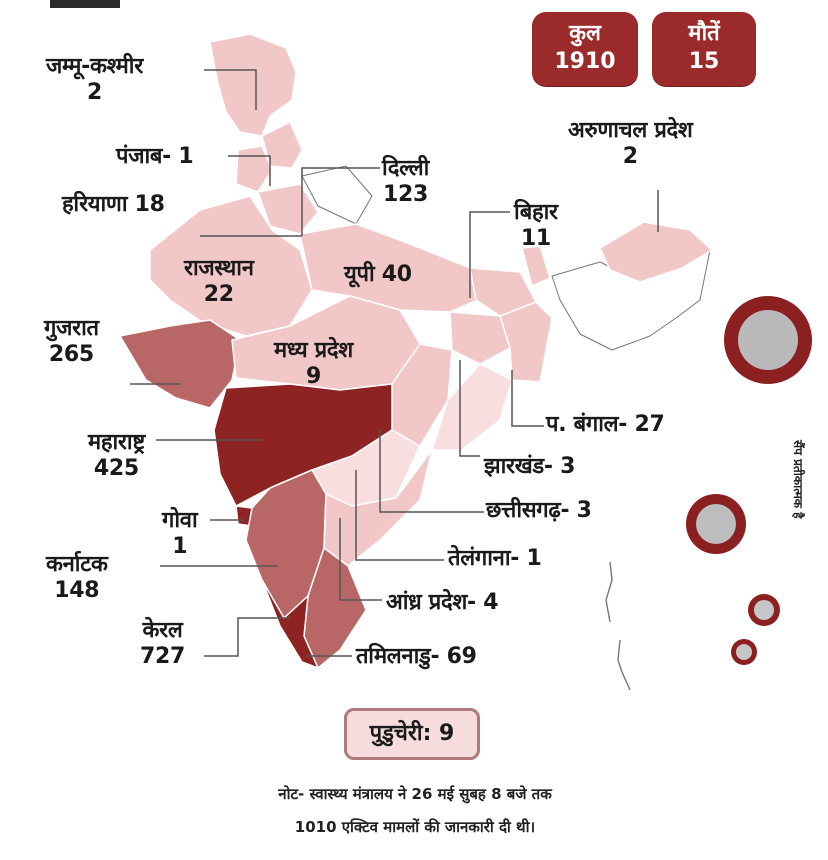 The height and width of the screenshot is (860, 828). What do you see at coordinates (536, 266) in the screenshot?
I see `region-sikkim` at bounding box center [536, 266].